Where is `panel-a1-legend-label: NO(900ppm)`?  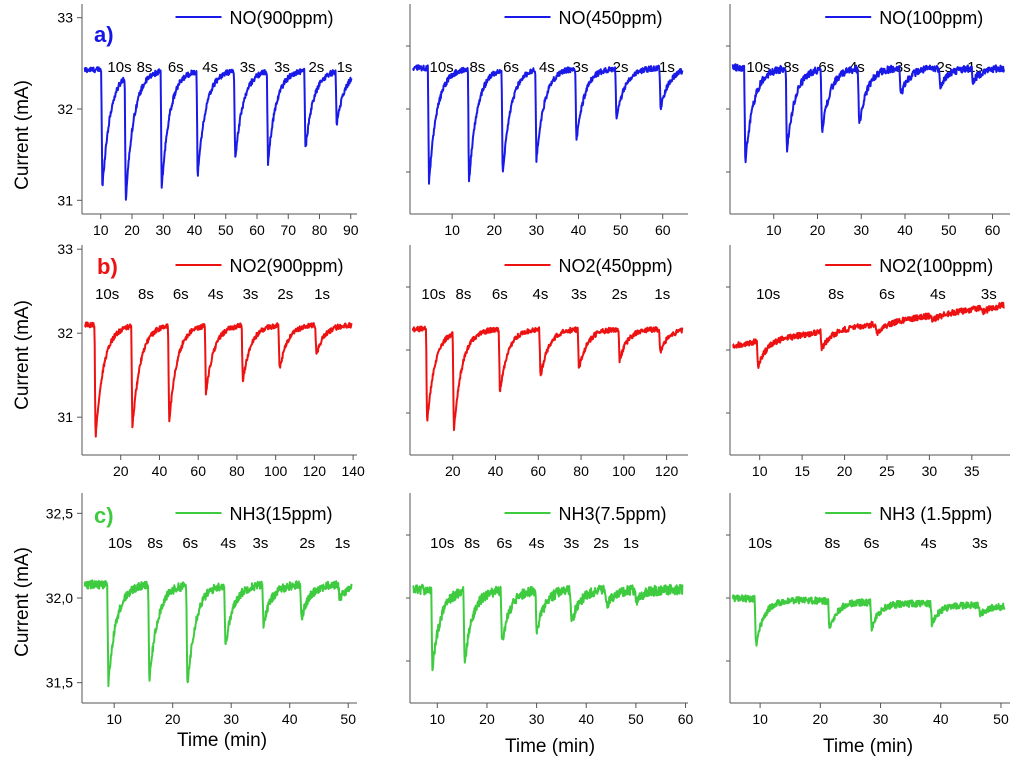
panel-a1-legend-label: NO(900ppm) is located at coordinates (282, 18).